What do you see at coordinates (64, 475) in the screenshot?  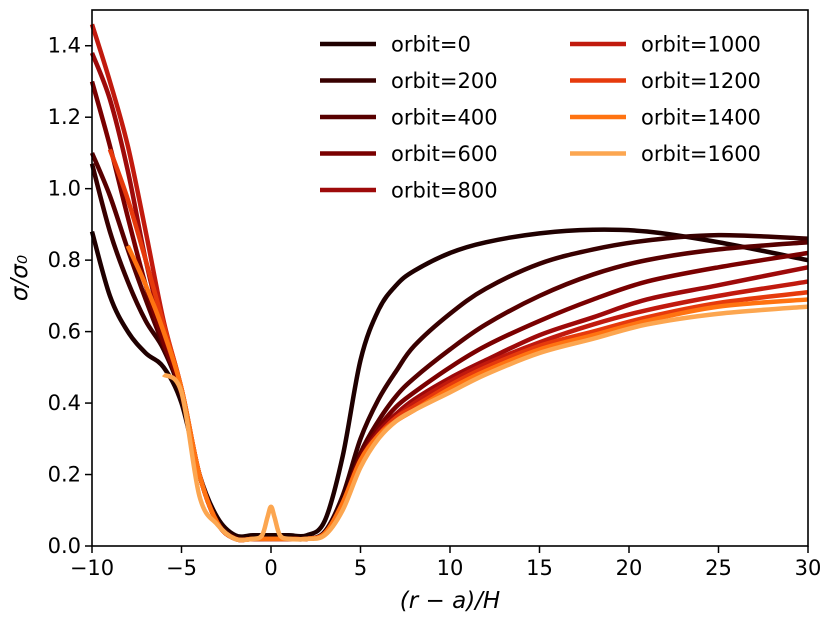 I see `y-tick-label: 0.2` at bounding box center [64, 475].